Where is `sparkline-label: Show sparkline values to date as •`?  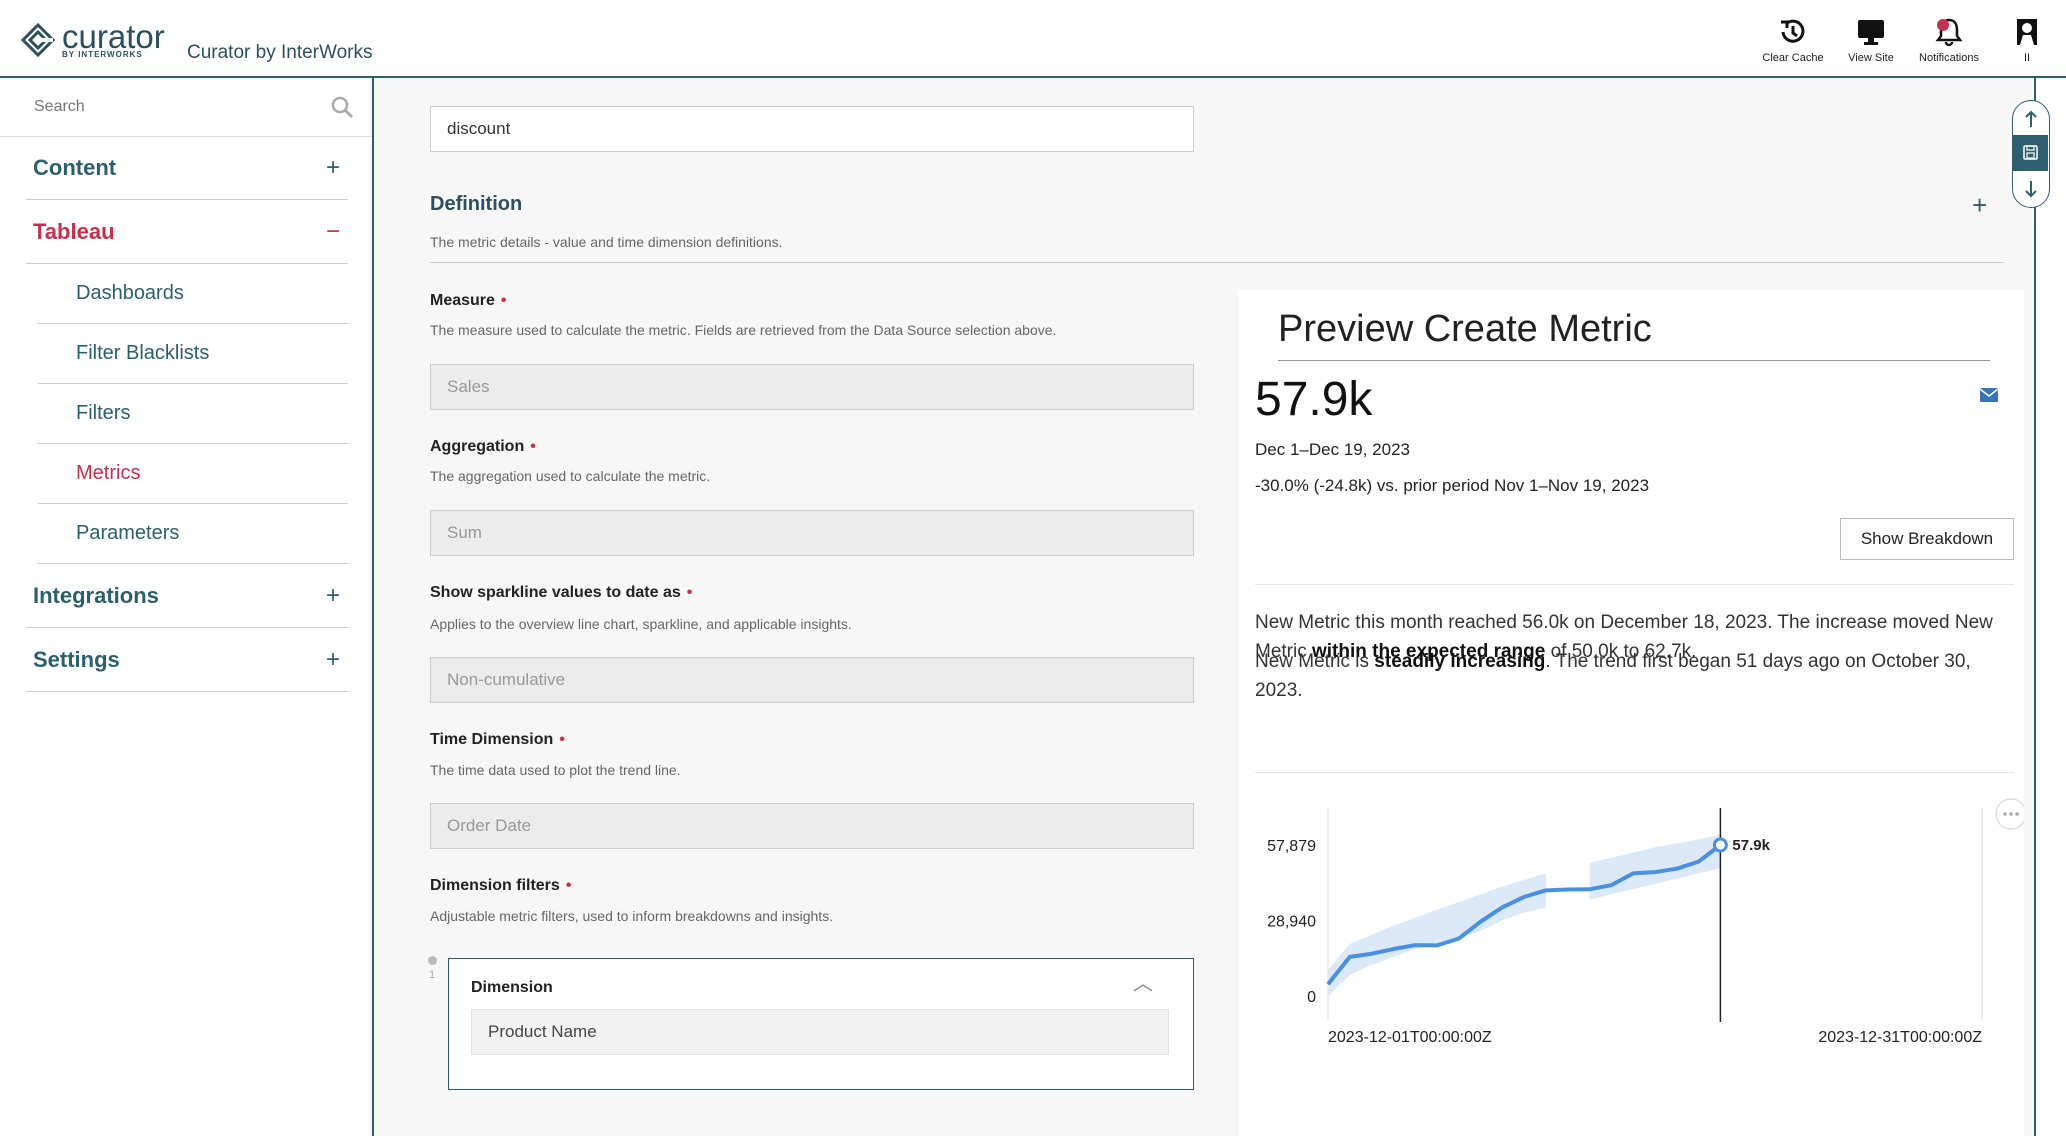
sparkline-label: Show sparkline values to date as • is located at coordinates (561, 593).